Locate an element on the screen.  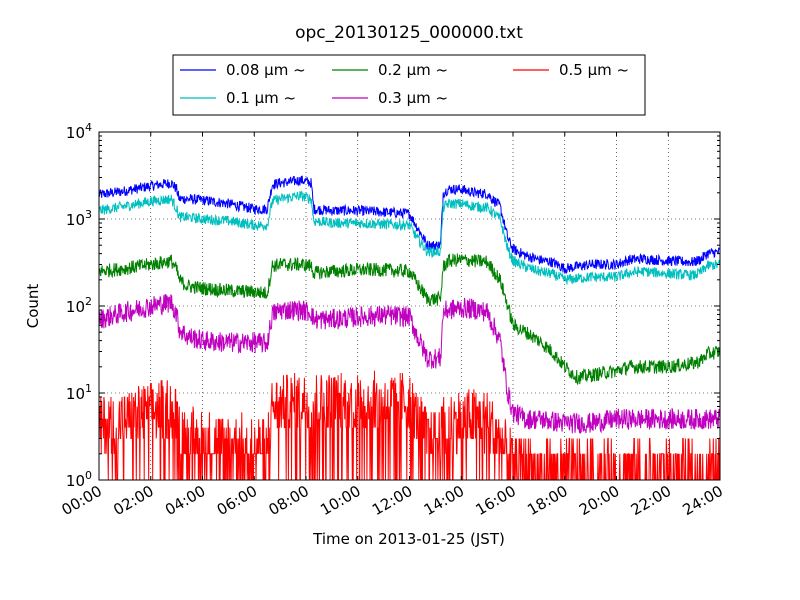
x-tick-label: 20:00 is located at coordinates (599, 500).